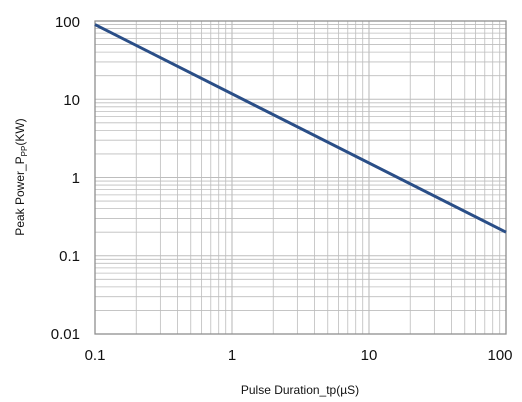  I want to click on x-tick-label: 0.1, so click(95, 355).